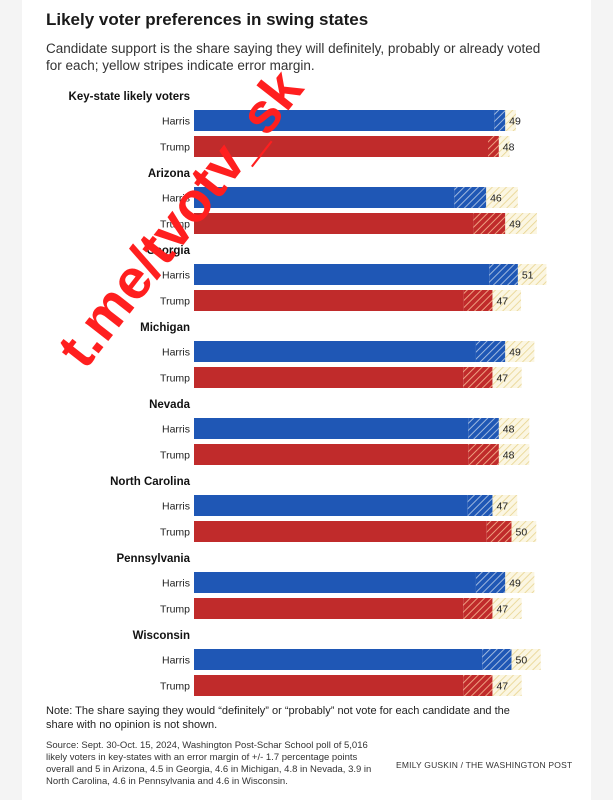  What do you see at coordinates (515, 584) in the screenshot?
I see `value-label-pennsylvania-harris: 49` at bounding box center [515, 584].